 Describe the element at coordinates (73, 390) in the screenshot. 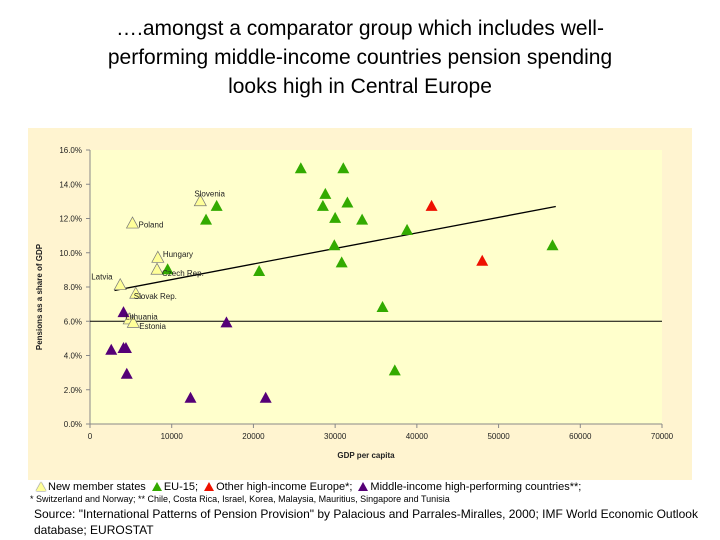

I see `y-tick-label: 2.0%` at that location.